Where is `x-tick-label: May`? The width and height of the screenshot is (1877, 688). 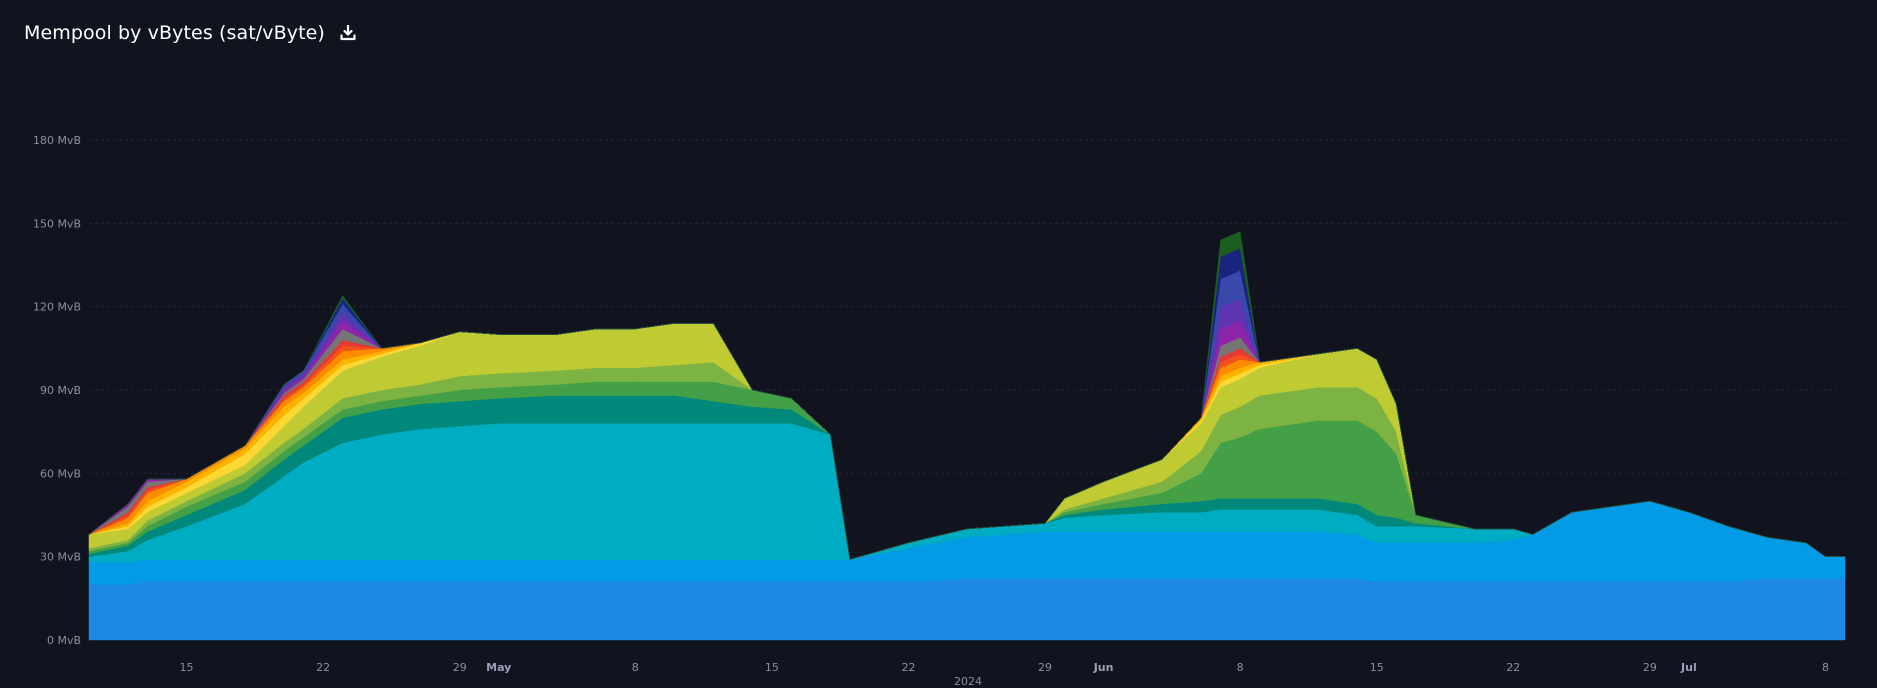
x-tick-label: May is located at coordinates (498, 667).